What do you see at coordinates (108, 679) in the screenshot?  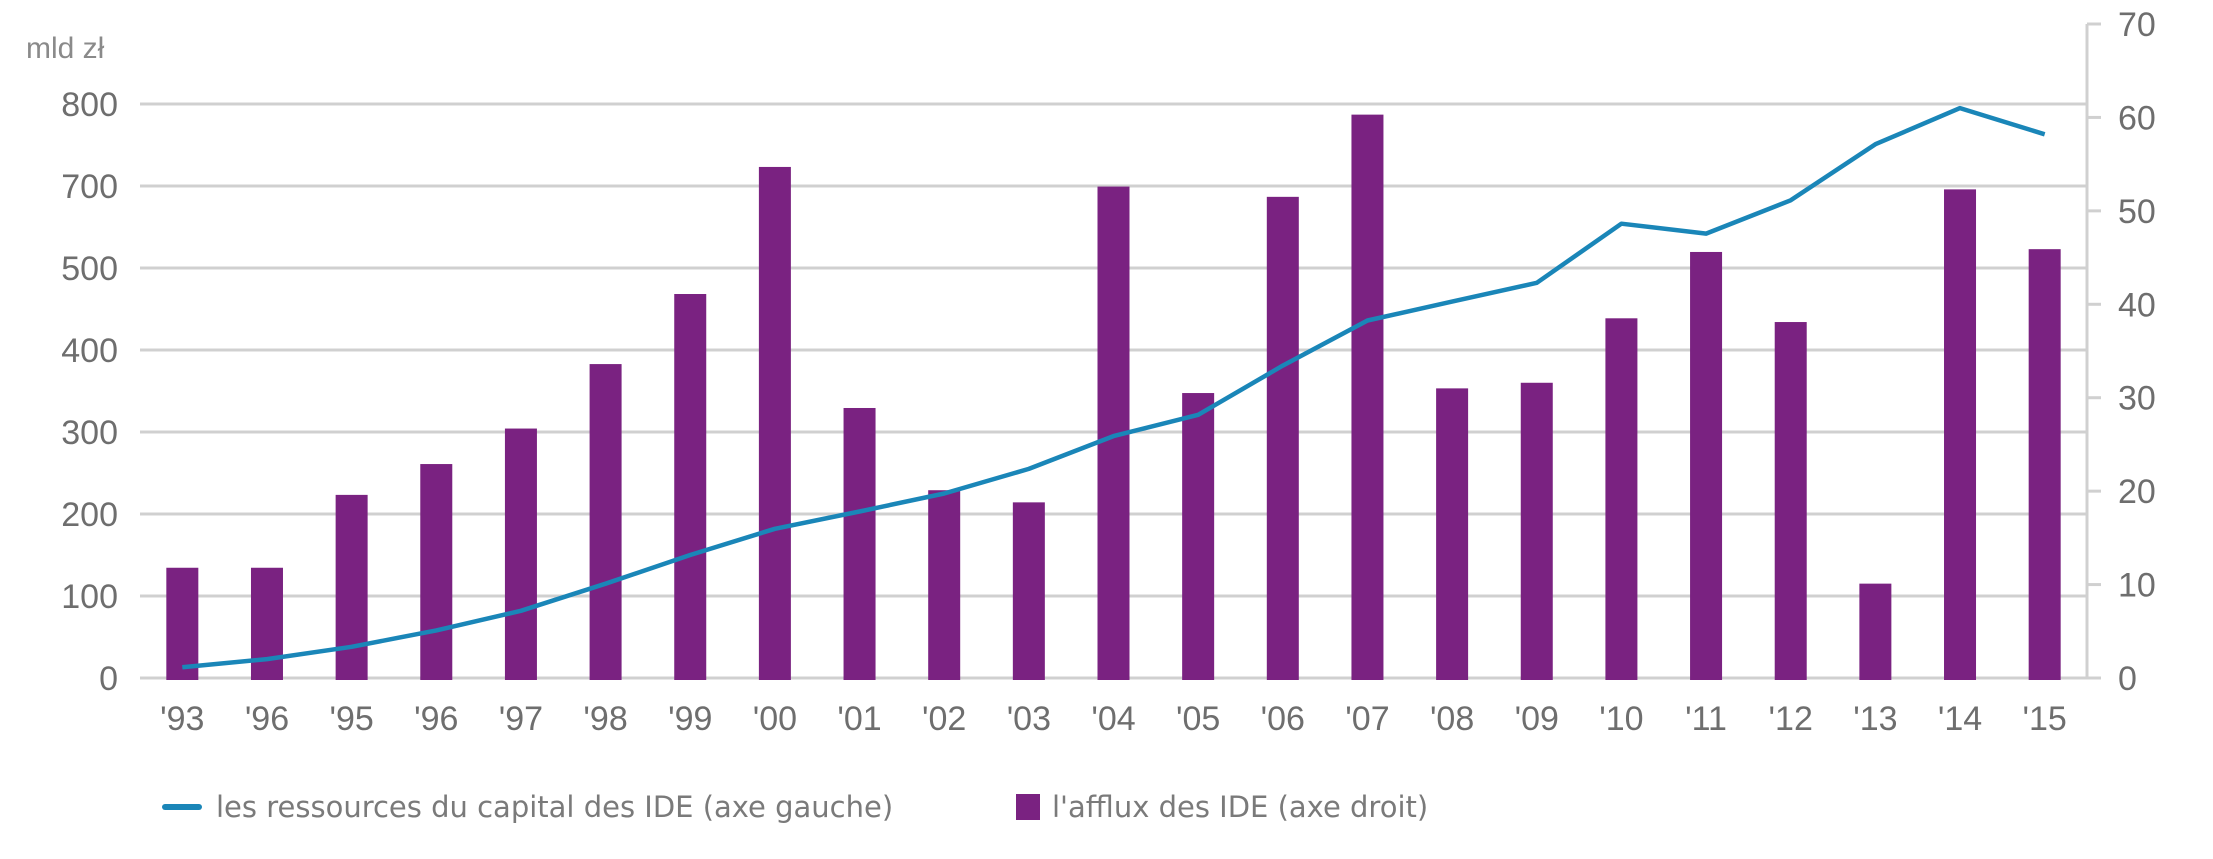 I see `left-tick-label: 0` at bounding box center [108, 679].